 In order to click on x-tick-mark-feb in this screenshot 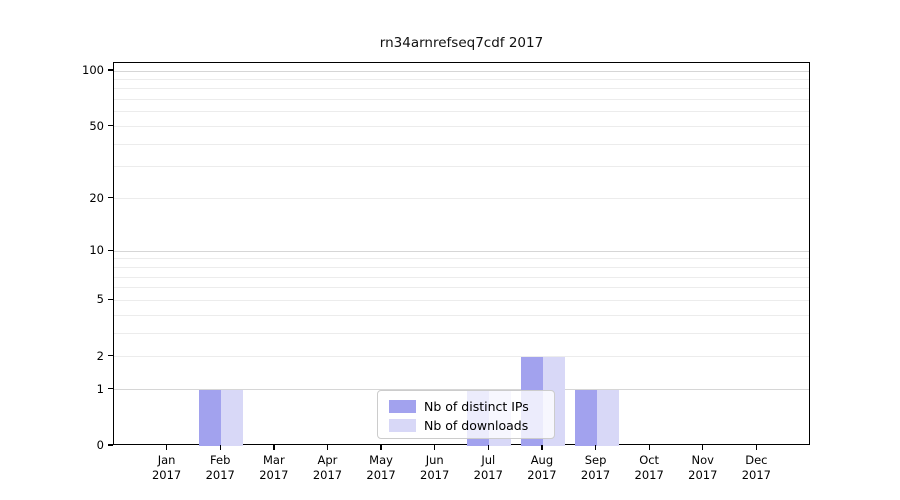, I will do `click(220, 447)`.